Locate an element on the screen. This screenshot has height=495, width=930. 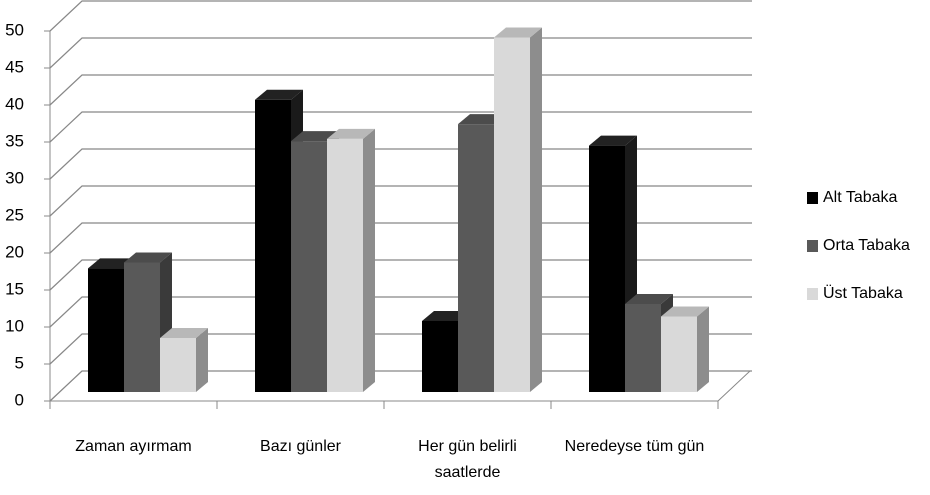
x-tick-label: Neredeyse tüm gün is located at coordinates (634, 446).